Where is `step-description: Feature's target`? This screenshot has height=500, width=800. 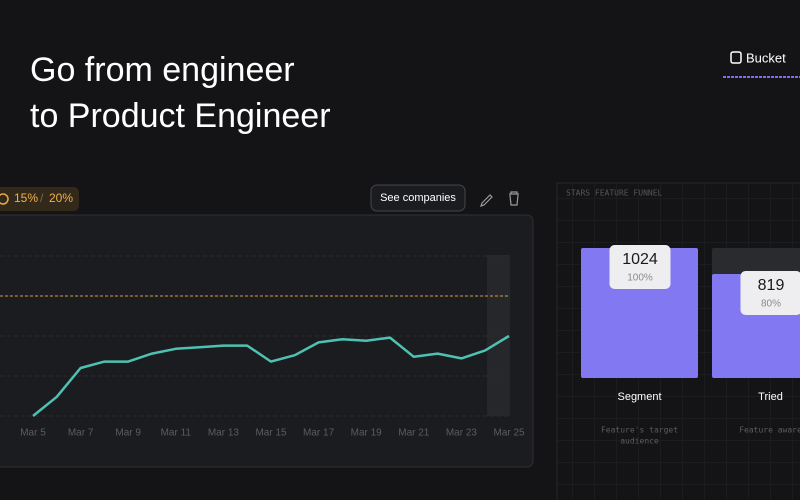 step-description: Feature's target is located at coordinates (639, 430).